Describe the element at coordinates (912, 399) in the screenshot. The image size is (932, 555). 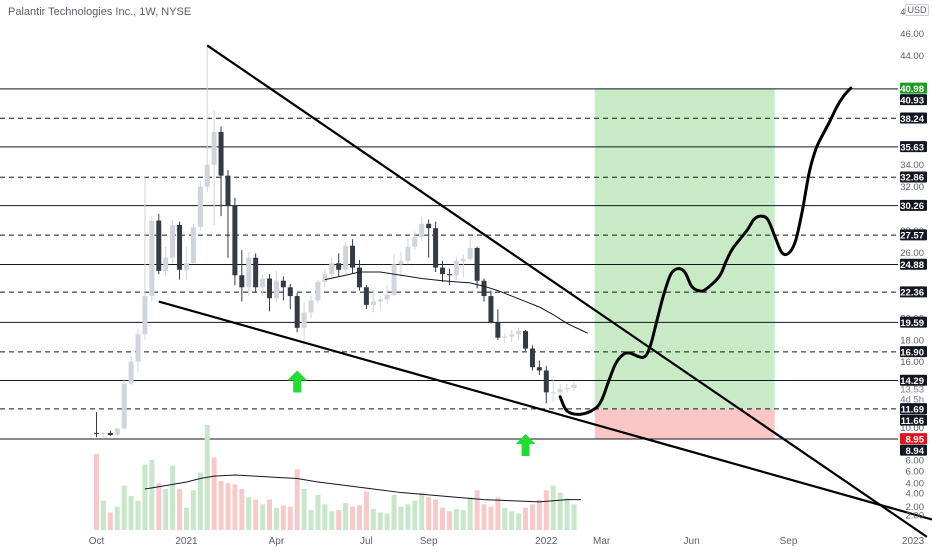
I see `countdown-label: 4d 5h` at that location.